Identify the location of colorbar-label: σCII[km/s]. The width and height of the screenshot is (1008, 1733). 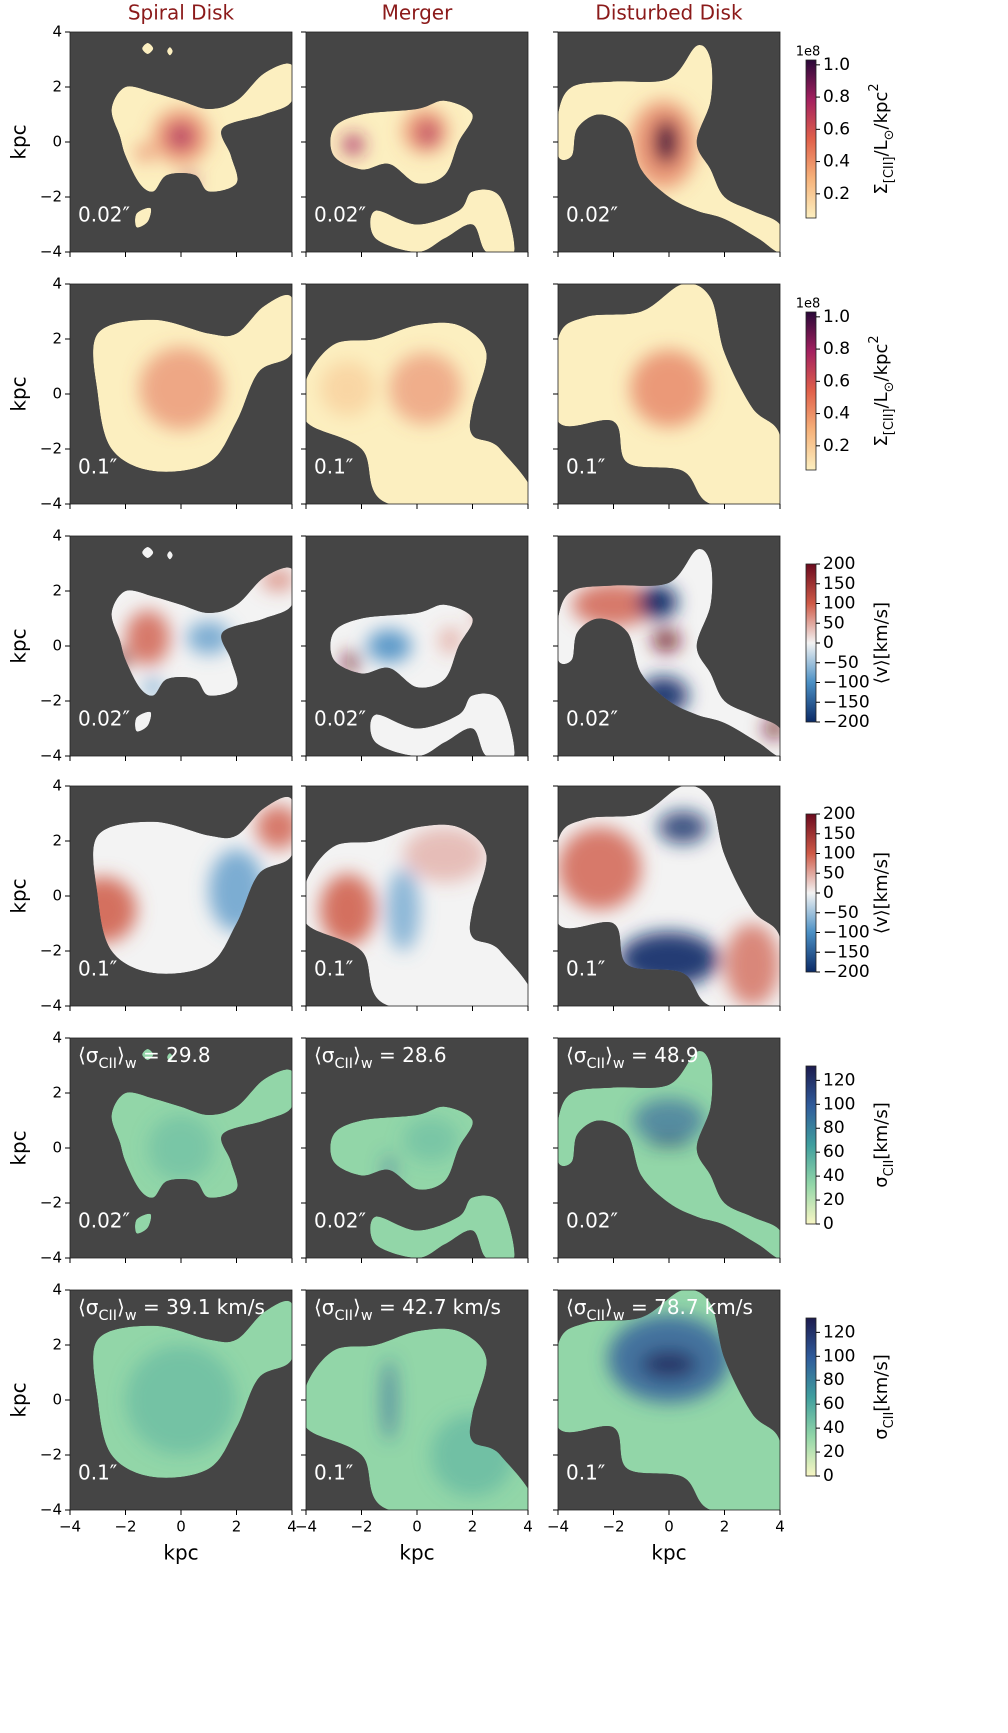
(884, 1397).